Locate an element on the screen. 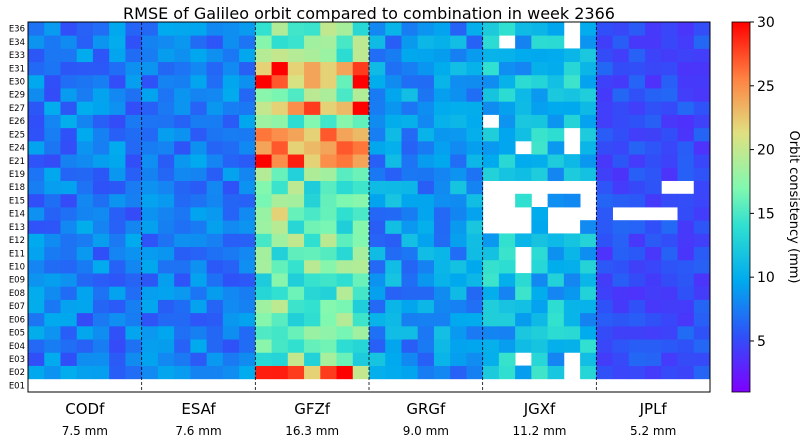 Image resolution: width=800 pixels, height=440 pixels. colorbar-tick-label: 25 is located at coordinates (766, 87).